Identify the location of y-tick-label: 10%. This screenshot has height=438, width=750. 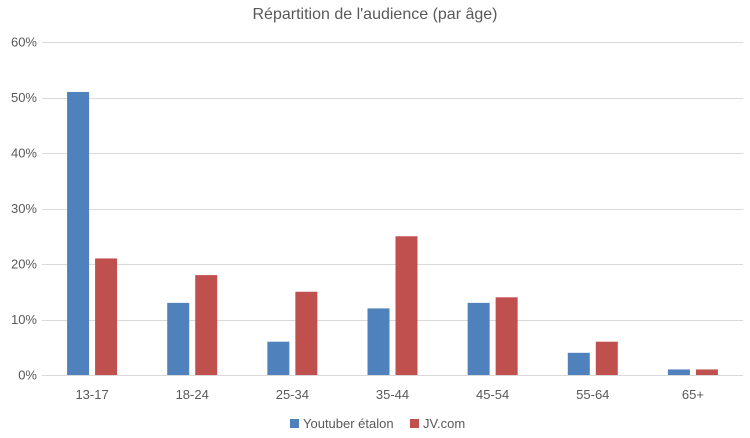
(24, 319).